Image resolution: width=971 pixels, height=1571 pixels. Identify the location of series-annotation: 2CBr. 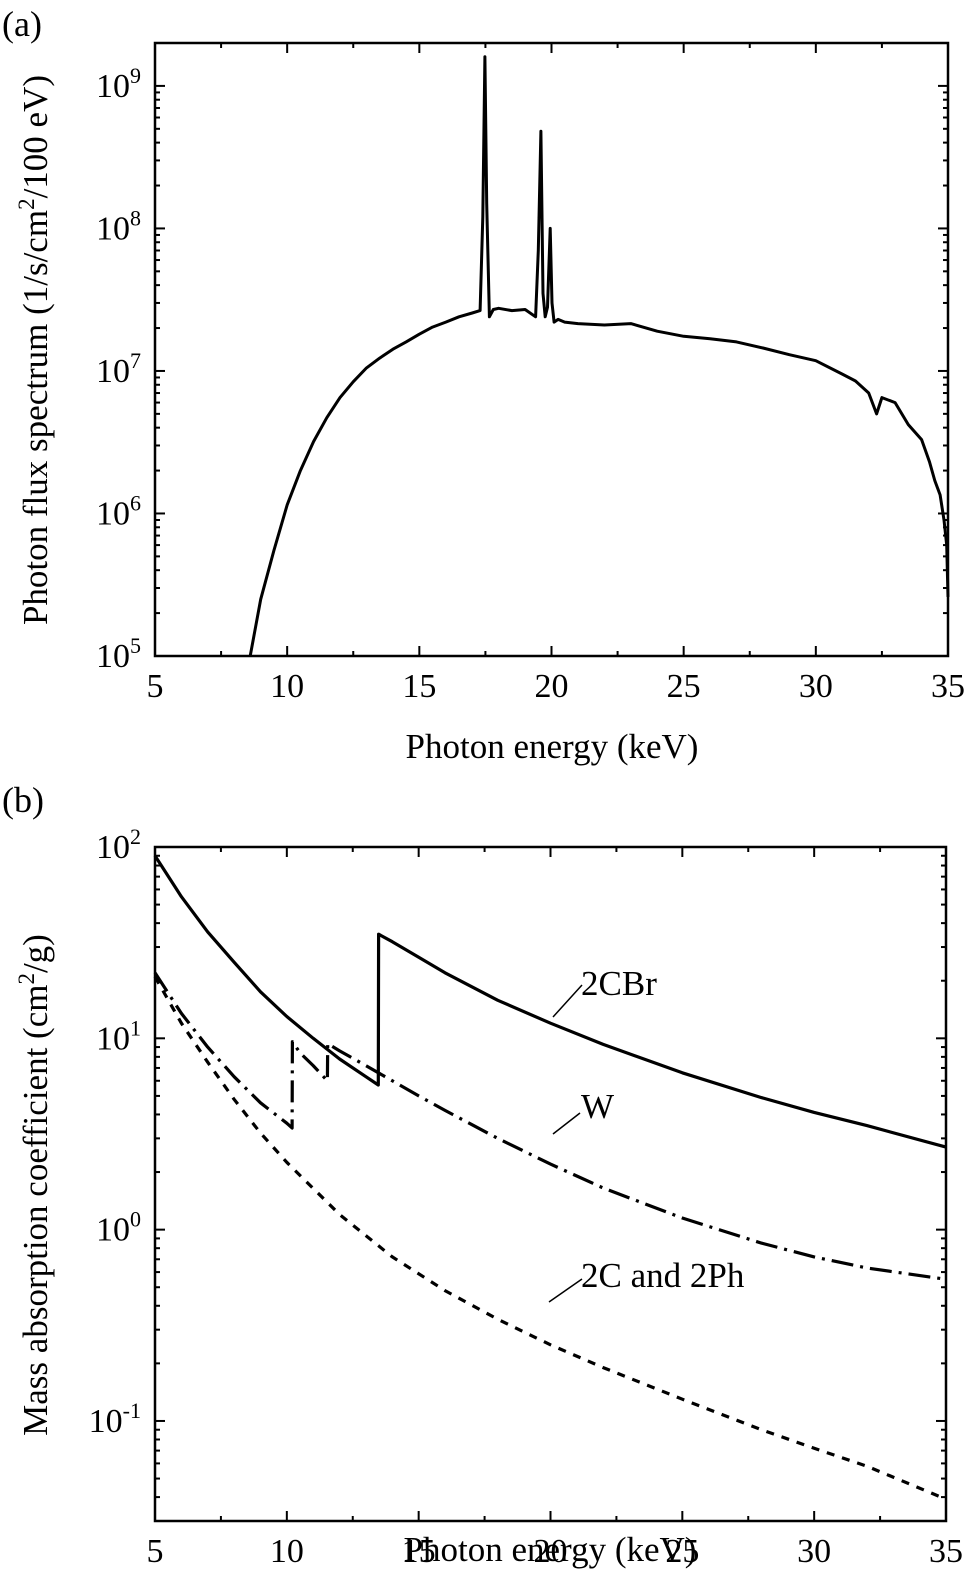
(619, 983).